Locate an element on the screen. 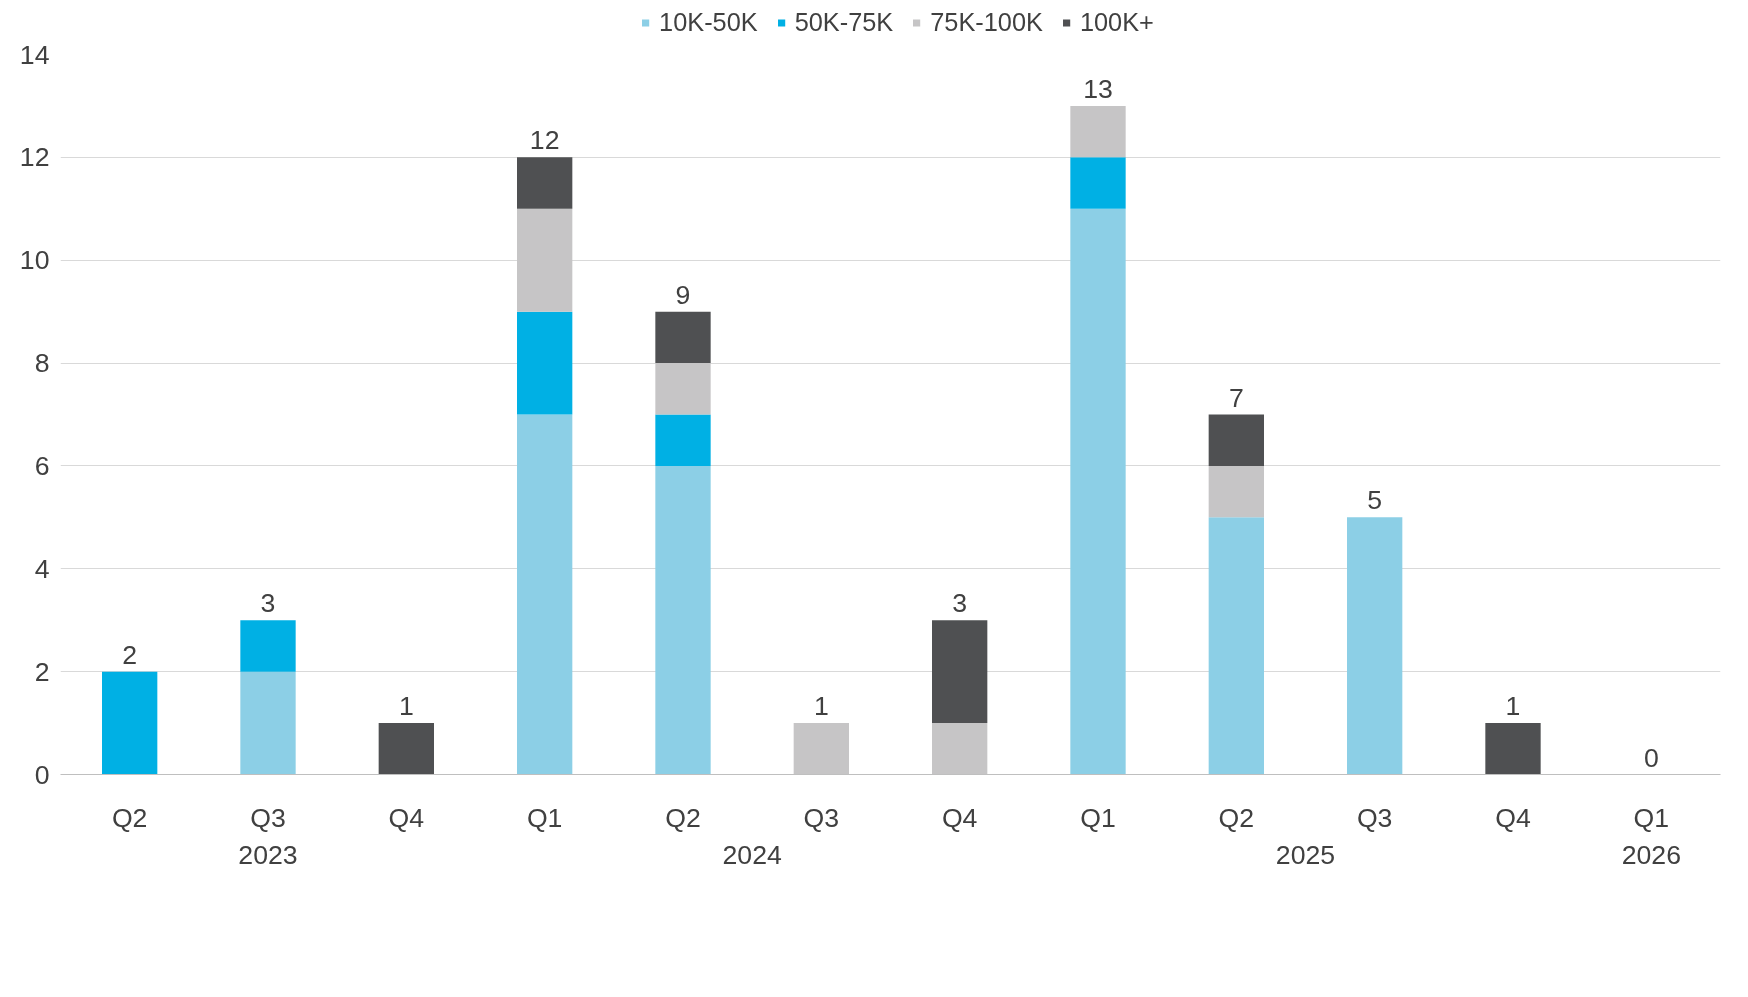 This screenshot has height=997, width=1748. y-tick-label: 14 is located at coordinates (34, 54).